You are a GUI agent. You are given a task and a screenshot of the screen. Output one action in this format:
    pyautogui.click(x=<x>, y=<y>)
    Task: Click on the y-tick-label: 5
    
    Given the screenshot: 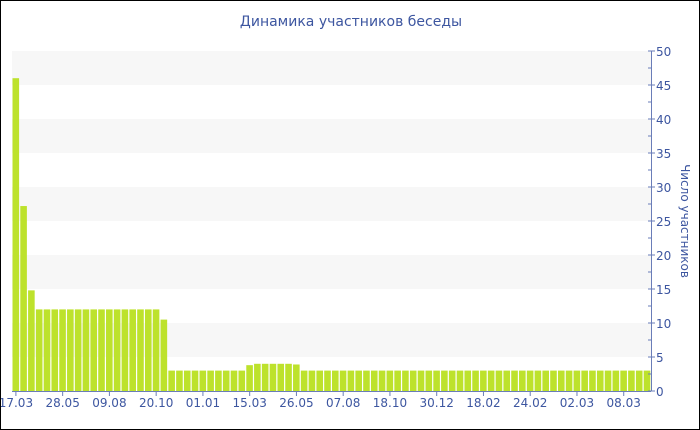 What is the action you would take?
    pyautogui.click(x=660, y=358)
    